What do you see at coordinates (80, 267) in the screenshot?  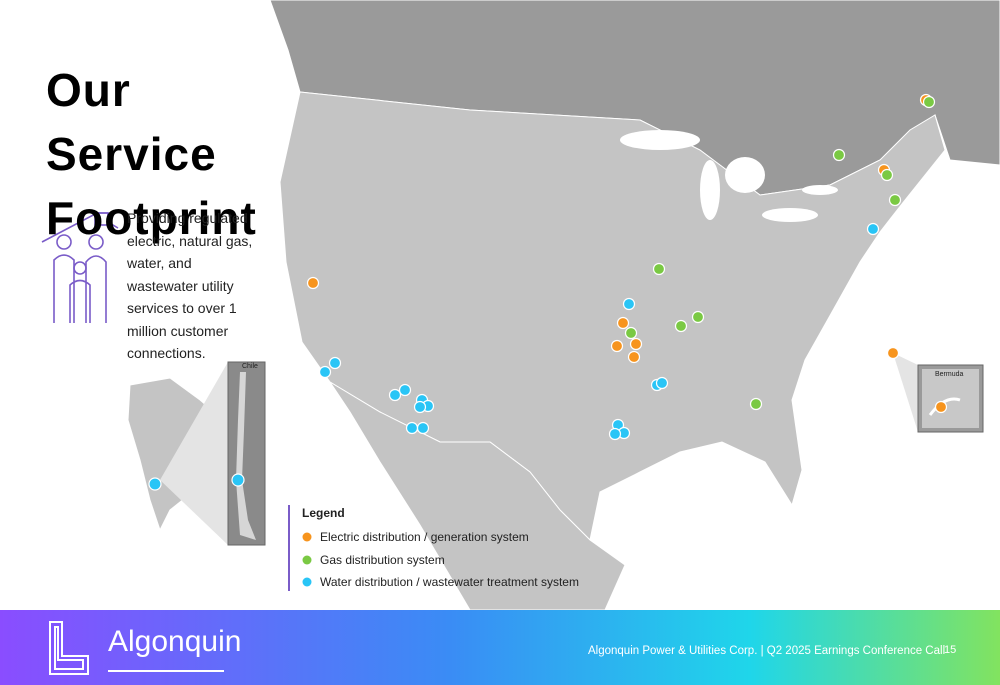 I see `house-icon` at bounding box center [80, 267].